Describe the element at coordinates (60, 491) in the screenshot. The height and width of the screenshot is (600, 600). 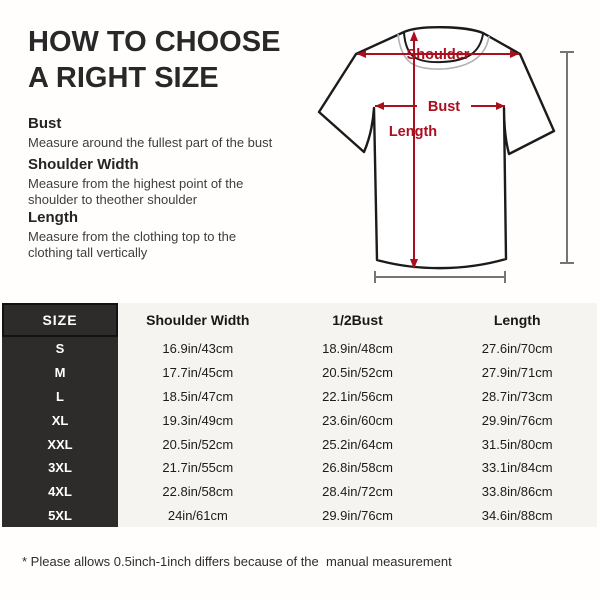
I see `size-label: 4XL` at that location.